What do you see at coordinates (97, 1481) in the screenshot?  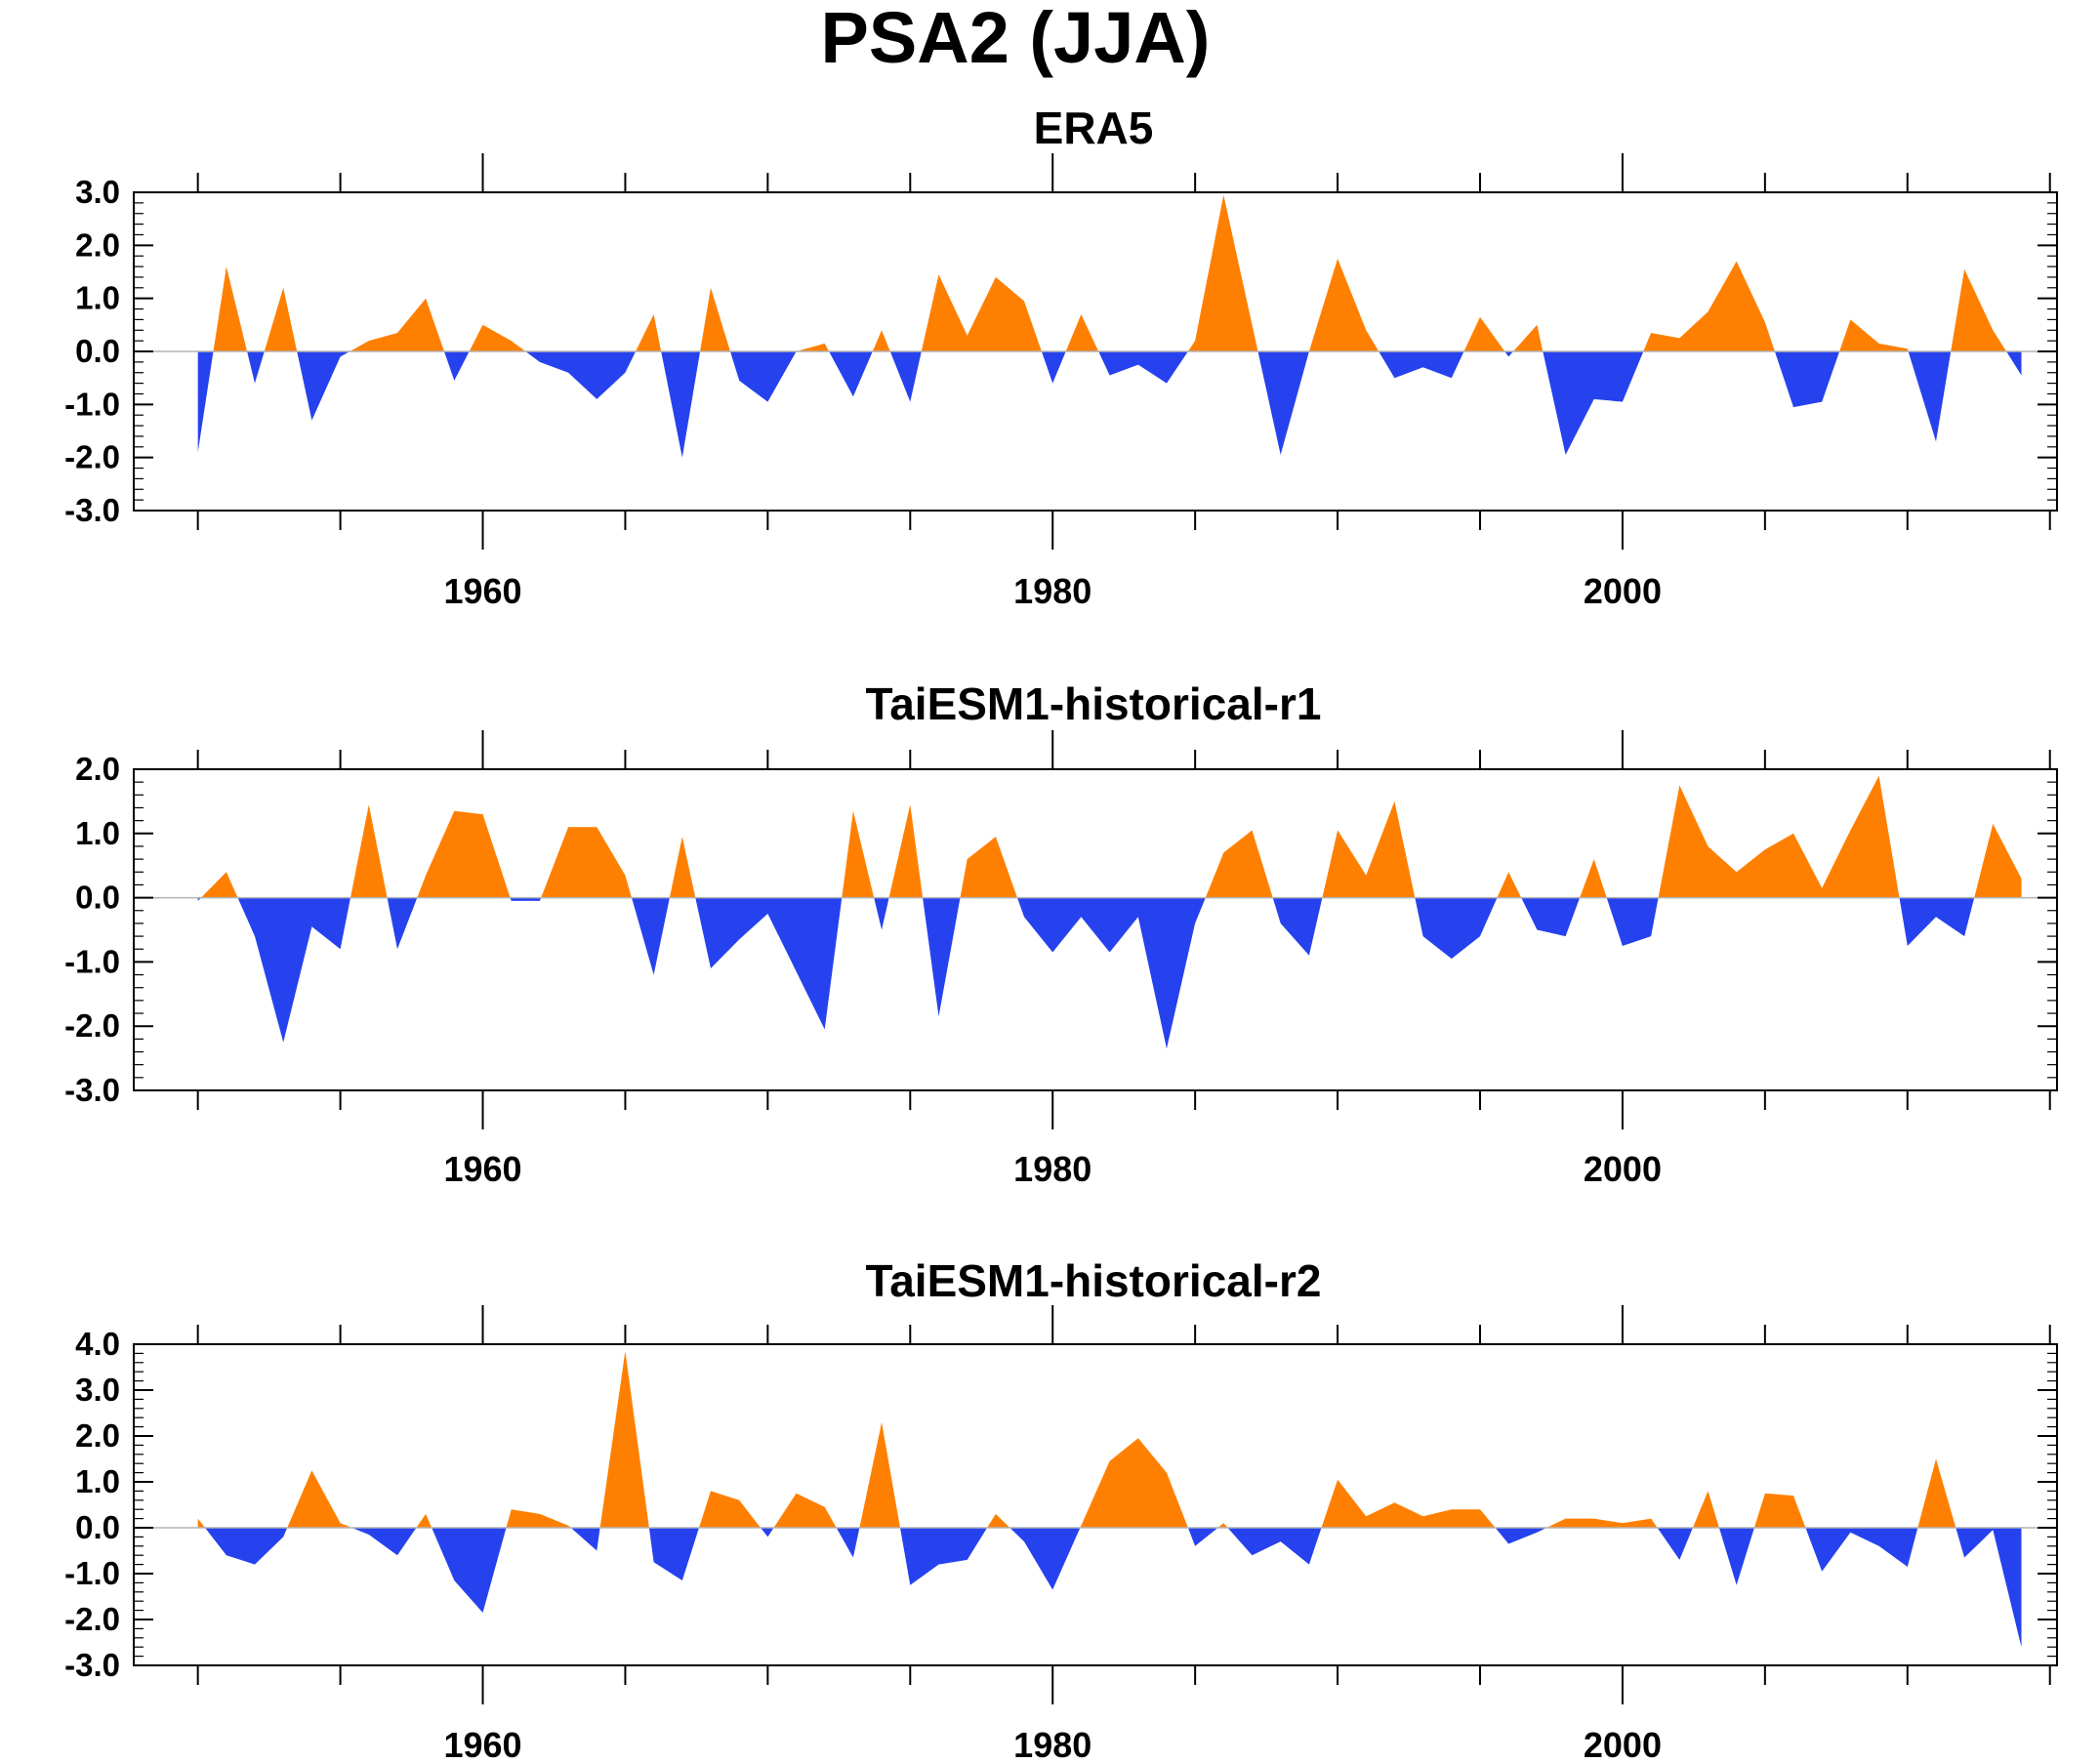 I see `ytick-label: 1.0` at bounding box center [97, 1481].